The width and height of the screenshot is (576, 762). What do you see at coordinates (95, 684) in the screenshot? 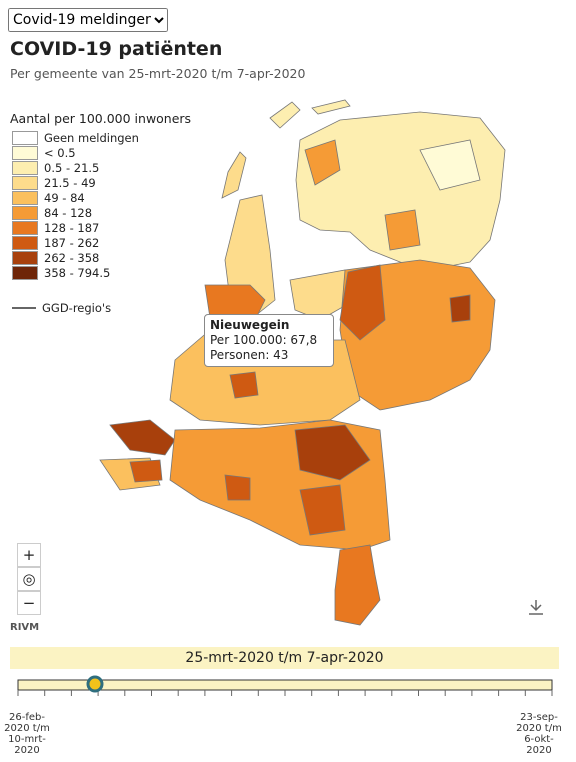
I see `slider-handle` at bounding box center [95, 684].